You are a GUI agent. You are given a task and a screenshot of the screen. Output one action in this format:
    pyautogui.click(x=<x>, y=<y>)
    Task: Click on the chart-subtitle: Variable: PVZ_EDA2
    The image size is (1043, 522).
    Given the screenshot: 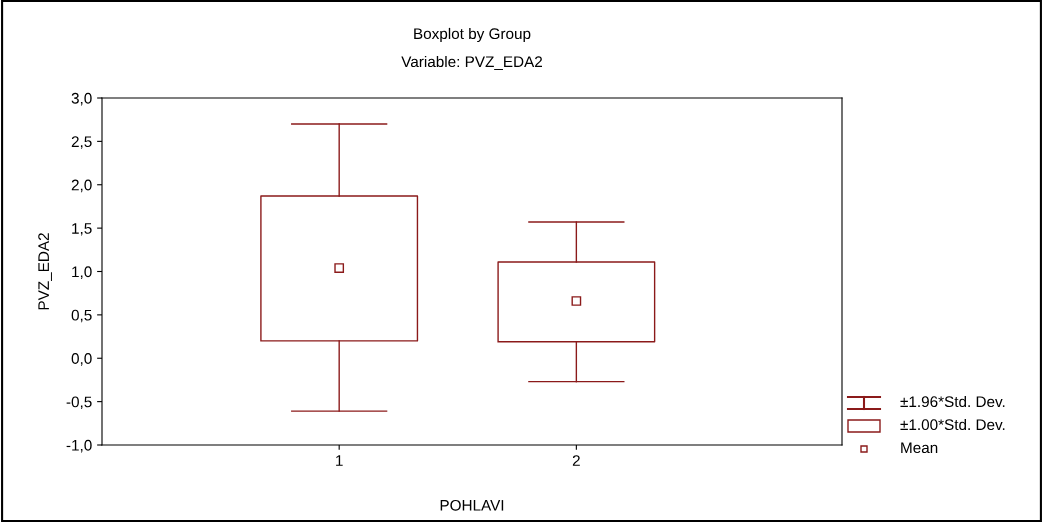 What is the action you would take?
    pyautogui.click(x=471, y=62)
    